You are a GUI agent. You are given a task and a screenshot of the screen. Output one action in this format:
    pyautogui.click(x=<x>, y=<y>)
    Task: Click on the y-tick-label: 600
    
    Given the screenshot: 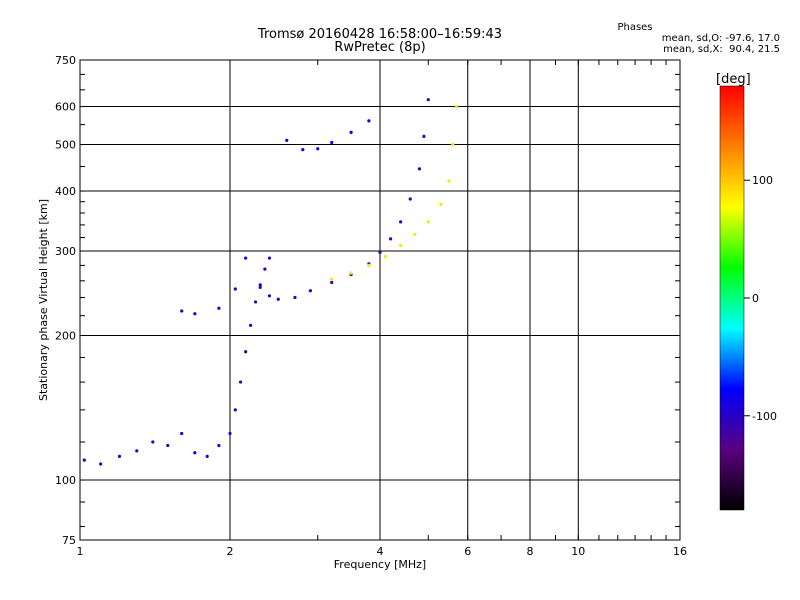 What is the action you would take?
    pyautogui.click(x=65, y=107)
    